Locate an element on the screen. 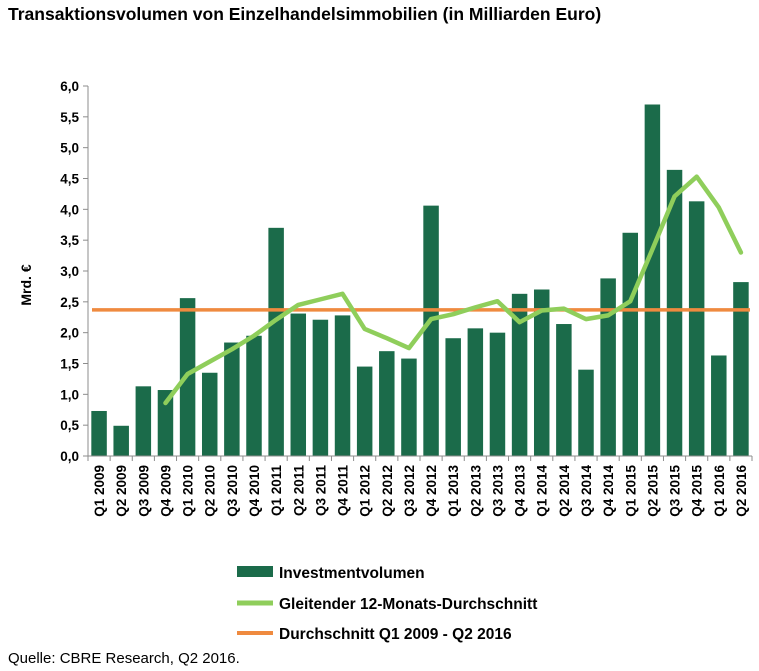 This screenshot has width=759, height=671. x-tick-label: Q3 2014 is located at coordinates (586, 491).